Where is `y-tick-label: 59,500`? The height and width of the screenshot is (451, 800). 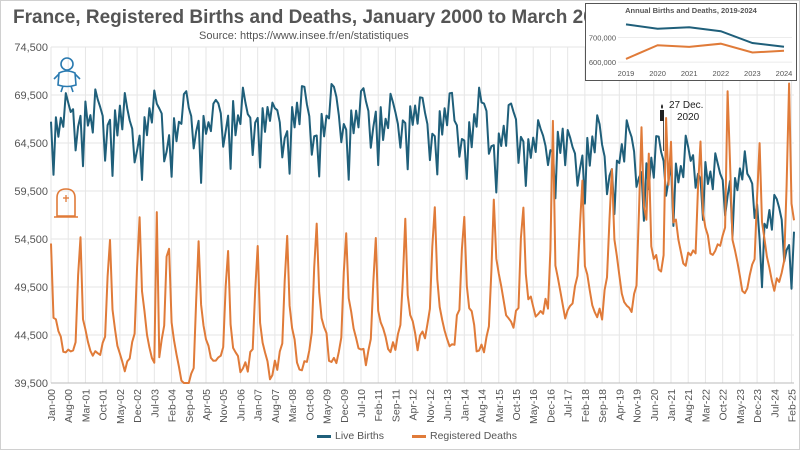 y-tick-label: 59,500 is located at coordinates (31, 192).